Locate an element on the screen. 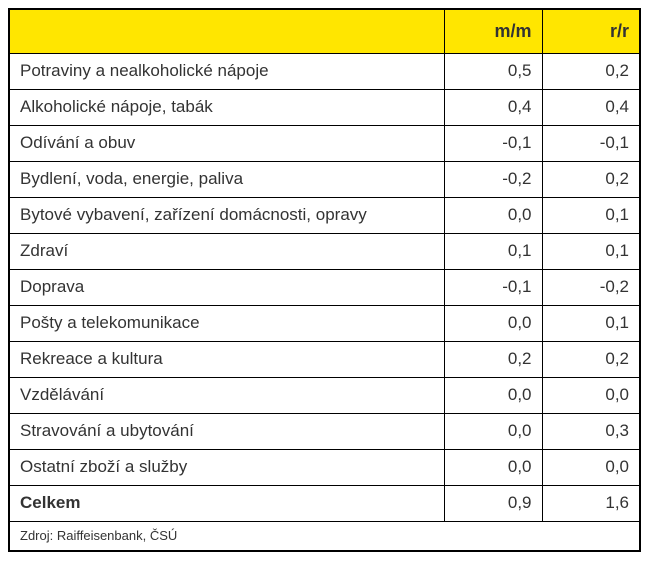  table-row: Odívání a obuv -0,1 -0,1 is located at coordinates (324, 143).